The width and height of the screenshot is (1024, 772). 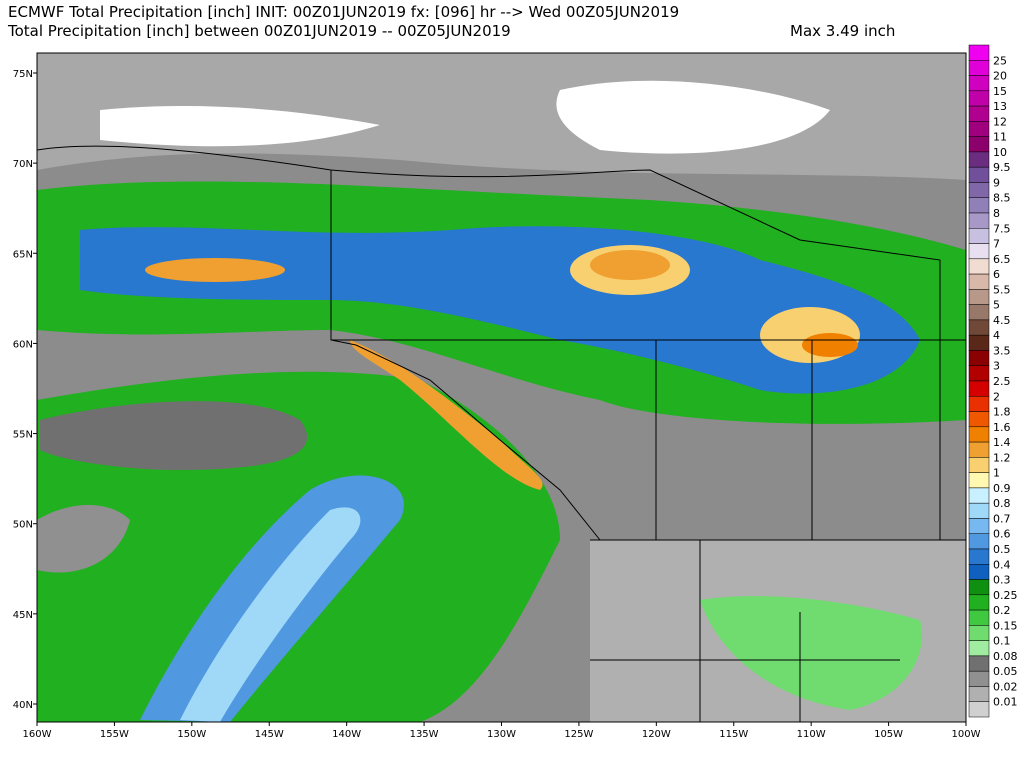 What do you see at coordinates (23, 344) in the screenshot?
I see `latitude-label: 60N` at bounding box center [23, 344].